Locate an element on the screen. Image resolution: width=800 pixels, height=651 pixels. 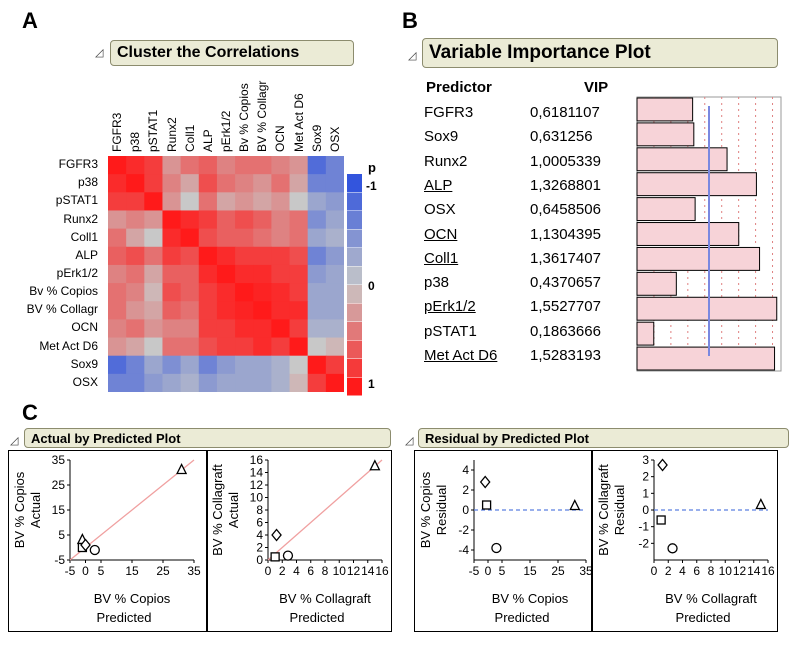
correlation-heatmap is located at coordinates (226, 274).